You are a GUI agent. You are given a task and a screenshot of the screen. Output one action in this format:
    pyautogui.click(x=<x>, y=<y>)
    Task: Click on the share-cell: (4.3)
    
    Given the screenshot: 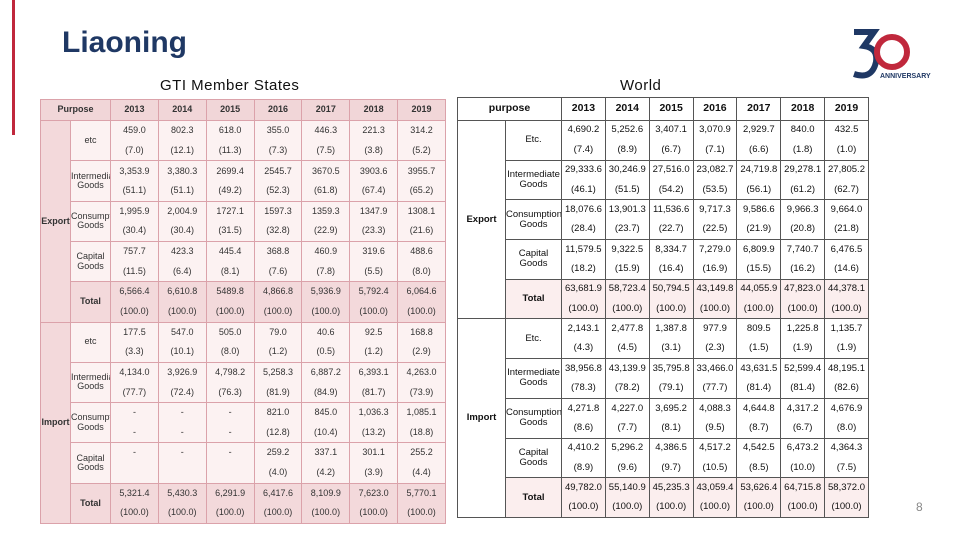 What is the action you would take?
    pyautogui.click(x=583, y=349)
    